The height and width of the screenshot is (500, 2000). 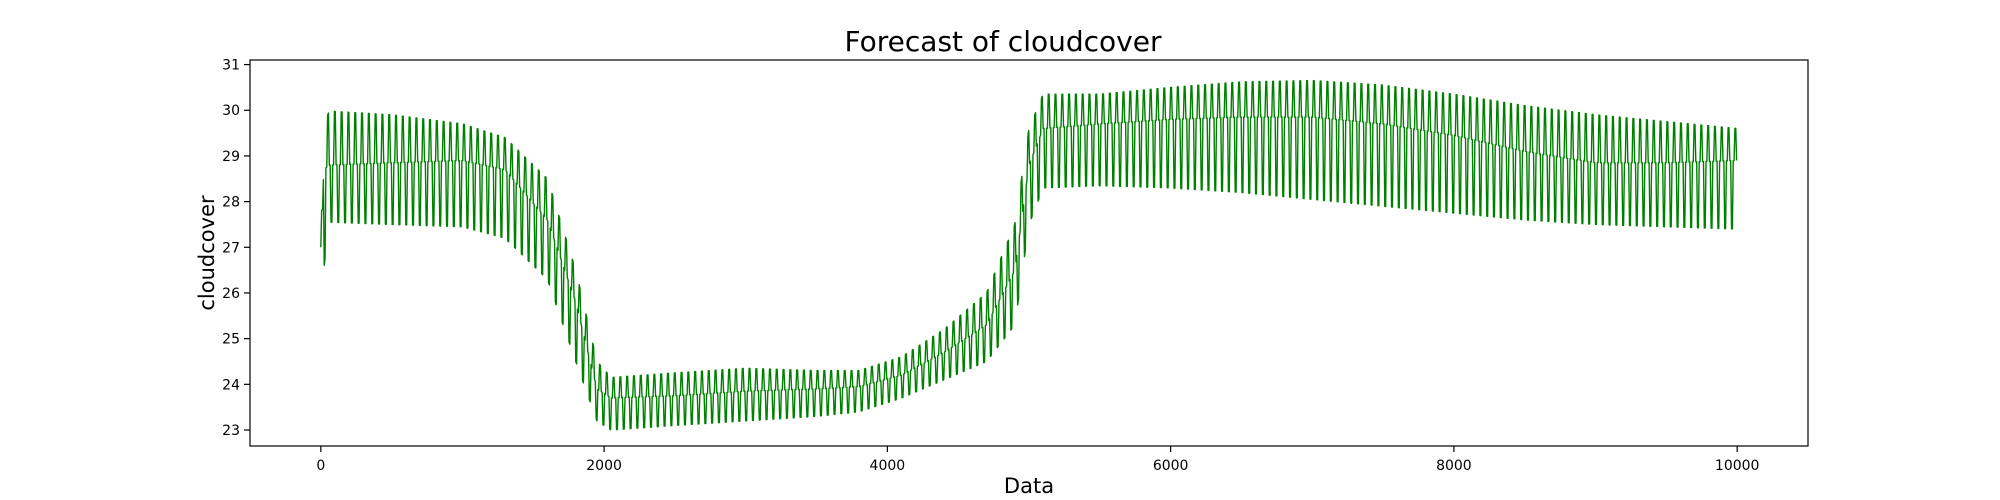 What do you see at coordinates (888, 466) in the screenshot?
I see `x-tick-label: 4000` at bounding box center [888, 466].